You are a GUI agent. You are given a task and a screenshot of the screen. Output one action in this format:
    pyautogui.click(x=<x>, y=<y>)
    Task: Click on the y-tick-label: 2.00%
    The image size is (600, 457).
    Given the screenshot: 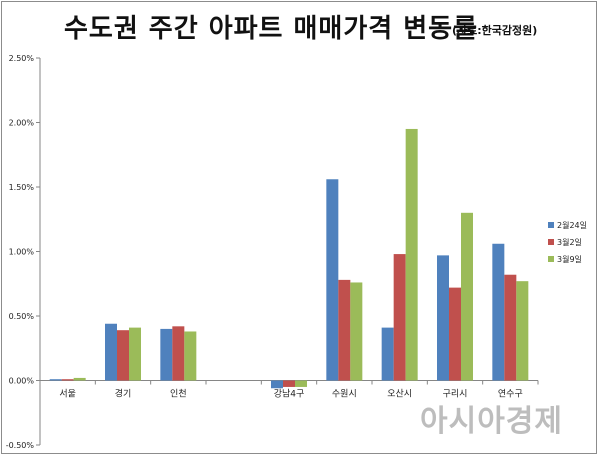 What is the action you would take?
    pyautogui.click(x=22, y=123)
    